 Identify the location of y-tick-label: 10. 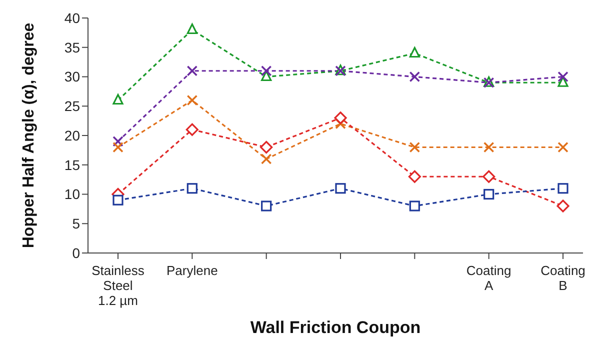
(72, 194).